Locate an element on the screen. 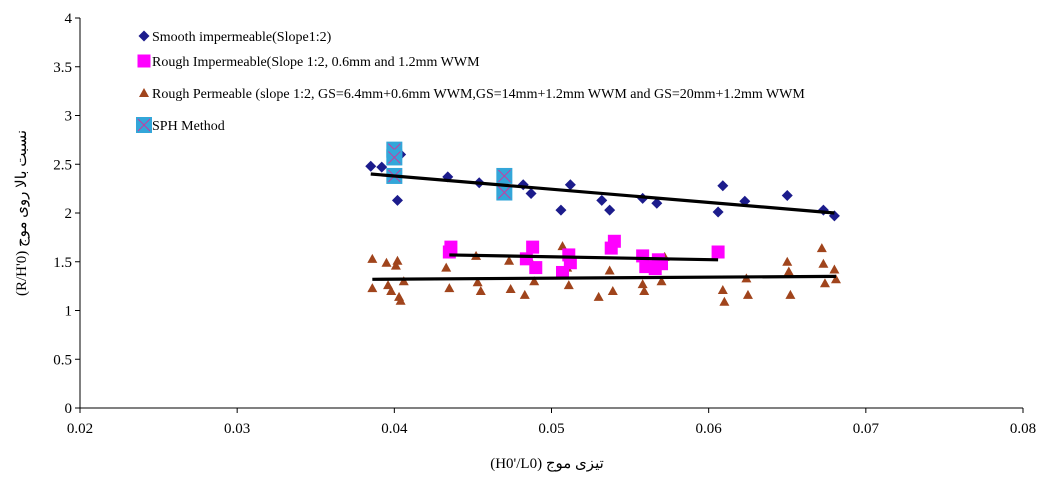 The image size is (1050, 481). y-tick-label: 3 is located at coordinates (69, 117).